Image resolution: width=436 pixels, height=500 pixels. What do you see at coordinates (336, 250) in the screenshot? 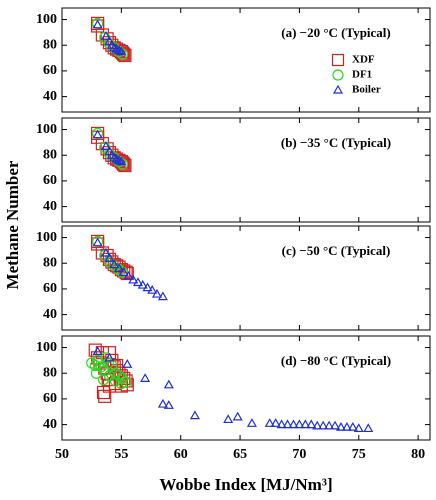
I see `panel-title: (c) −50 °C (Typical)` at bounding box center [336, 250].